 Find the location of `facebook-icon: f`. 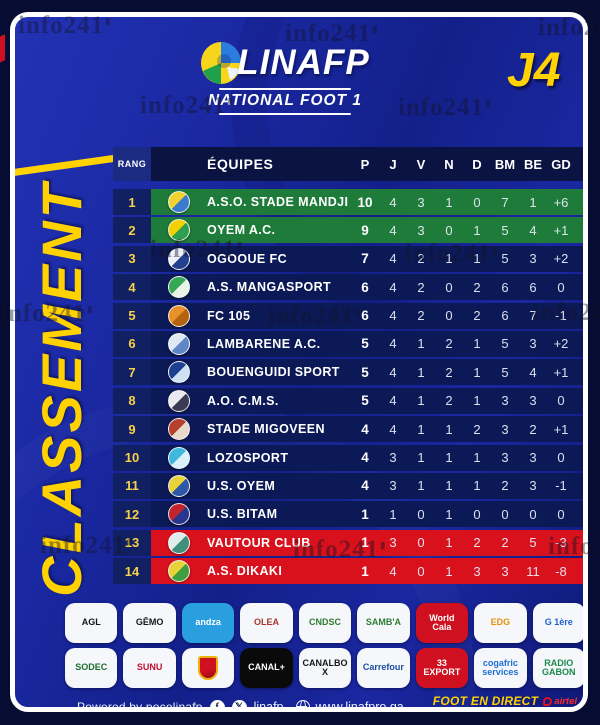

facebook-icon: f is located at coordinates (217, 703).